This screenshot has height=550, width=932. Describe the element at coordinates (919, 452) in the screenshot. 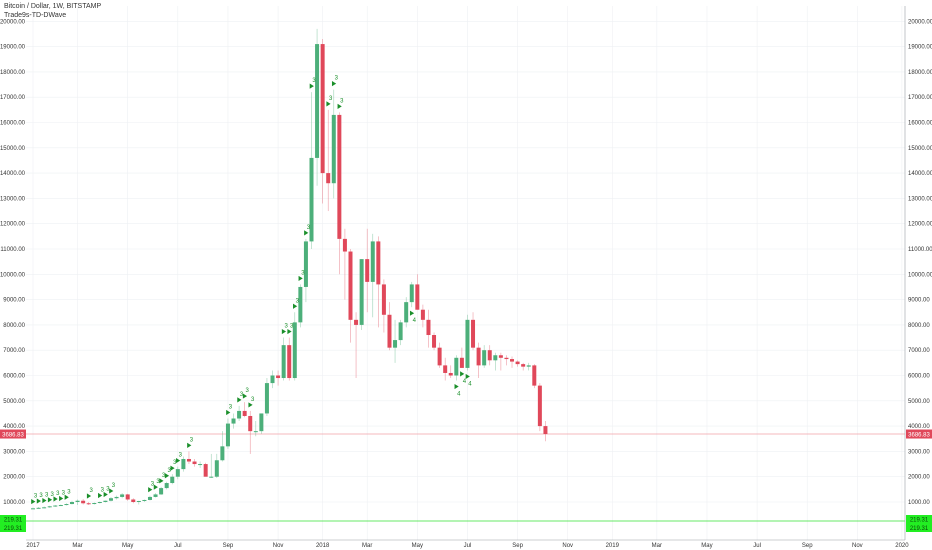

I see `y-tick-label-right: 3000.00` at that location.